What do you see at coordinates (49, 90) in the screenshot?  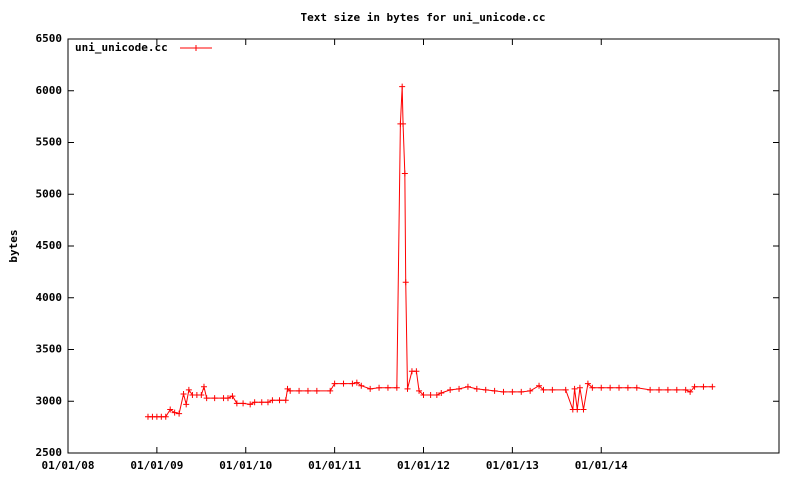 I see `y-tick-label: 6000` at bounding box center [49, 90].